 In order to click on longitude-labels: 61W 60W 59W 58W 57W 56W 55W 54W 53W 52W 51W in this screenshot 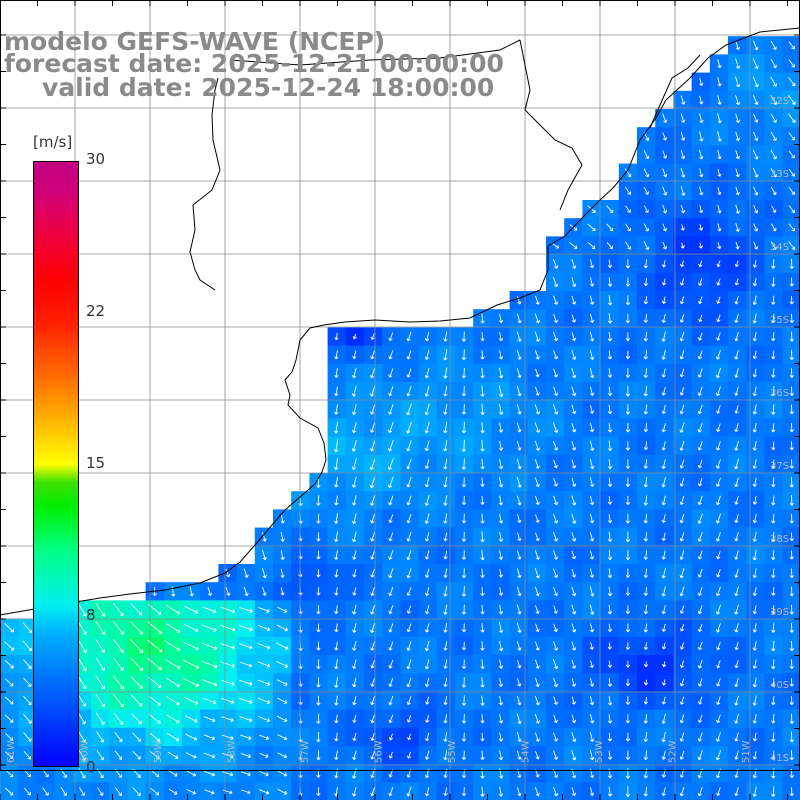, I will do `click(379, 751)`.